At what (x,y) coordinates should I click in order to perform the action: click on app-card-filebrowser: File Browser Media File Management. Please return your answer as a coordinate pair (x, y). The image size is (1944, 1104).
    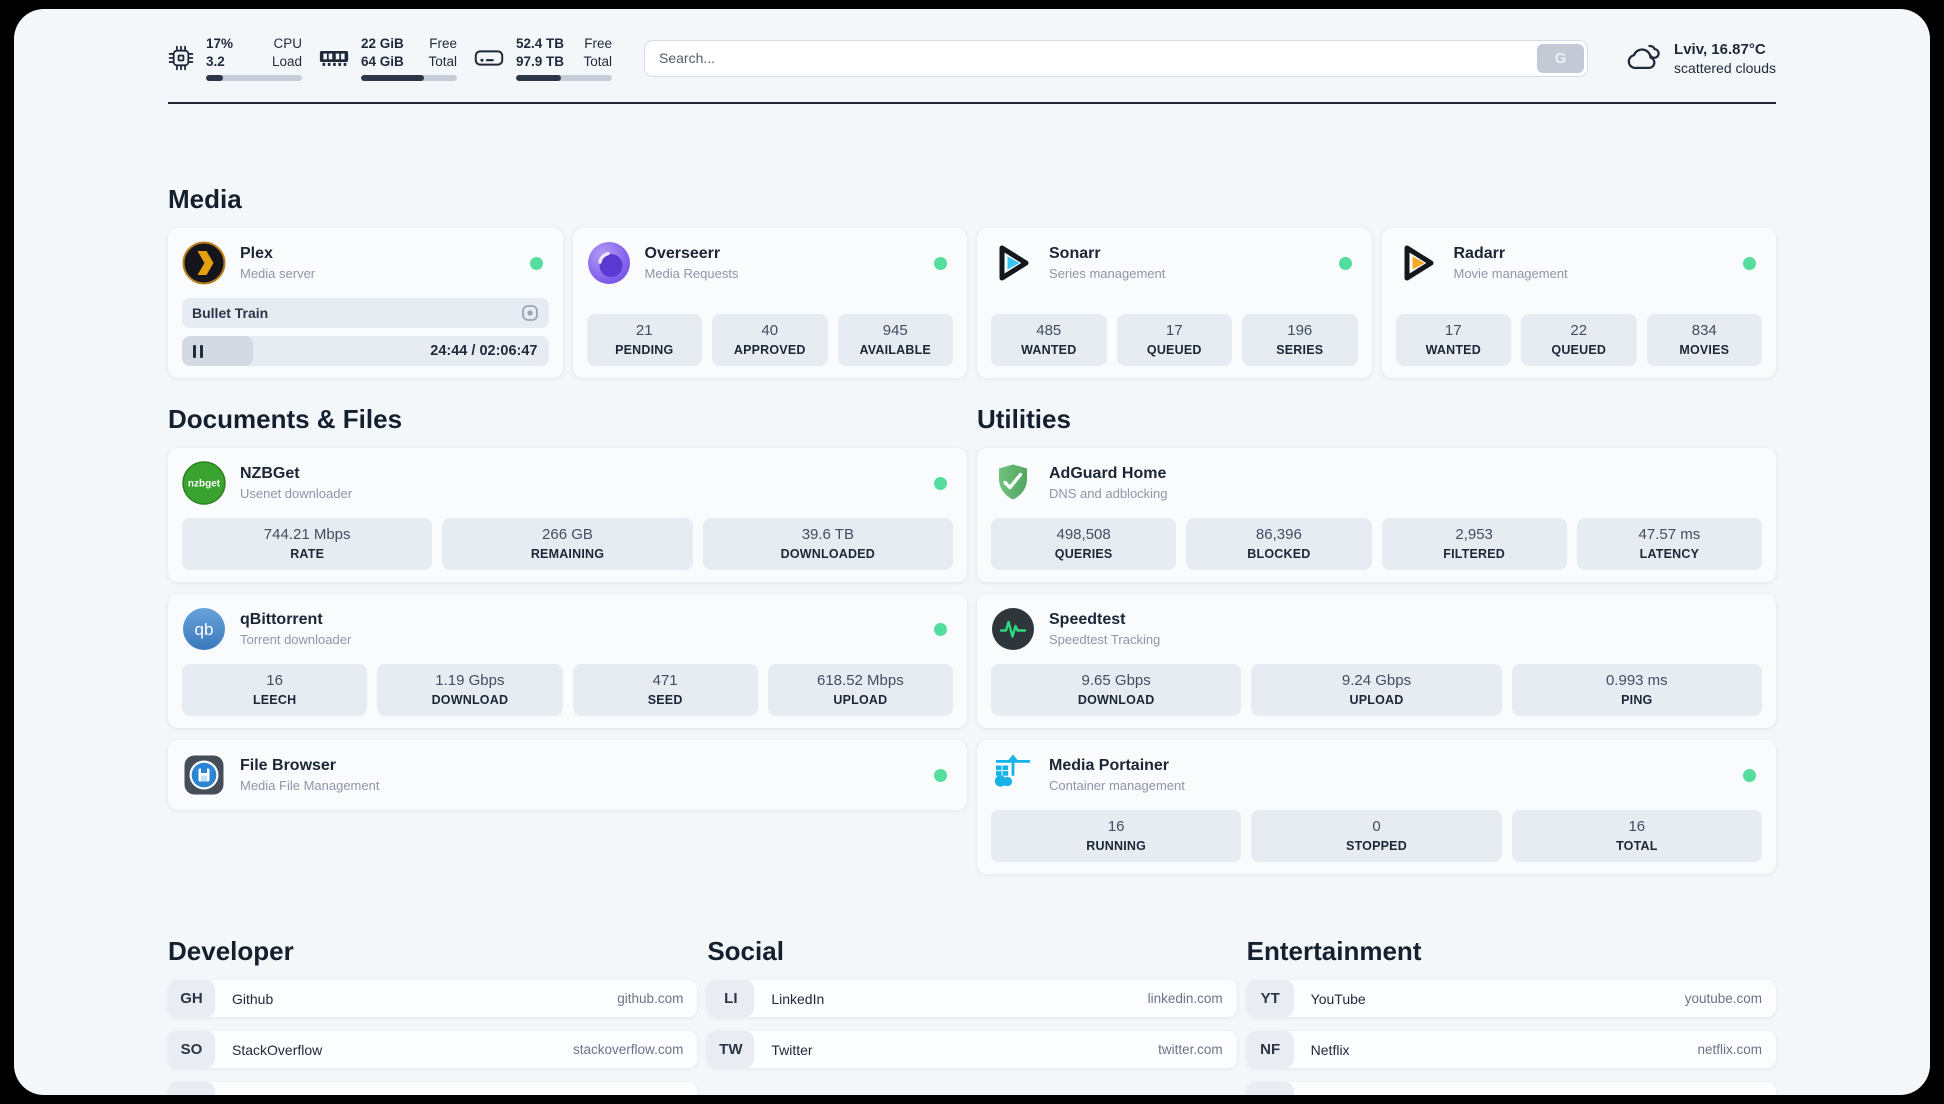
    Looking at the image, I should click on (567, 775).